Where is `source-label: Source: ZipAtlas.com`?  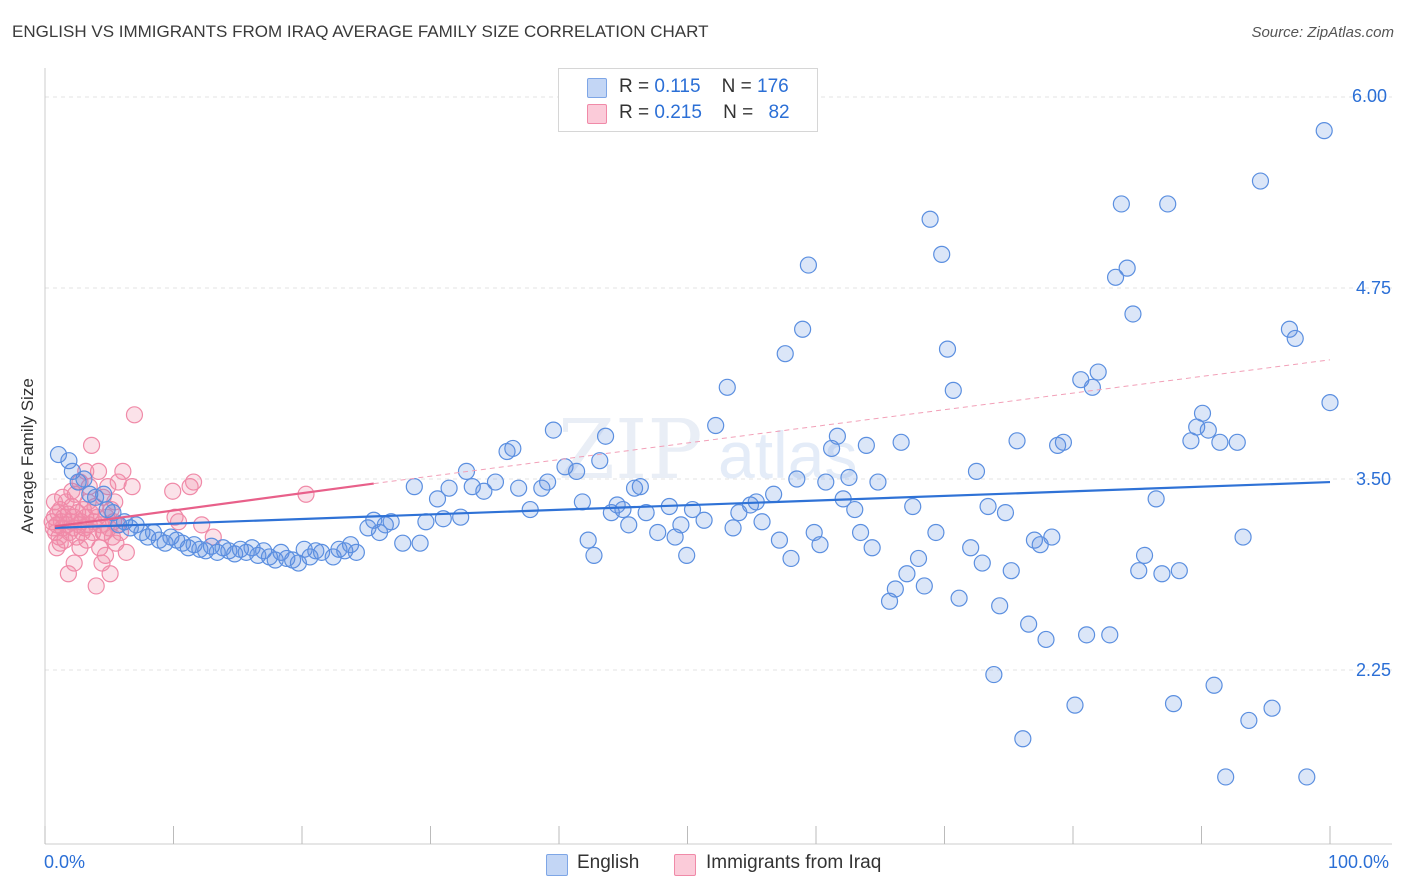
source-label: Source: ZipAtlas.com is located at coordinates (1322, 32).